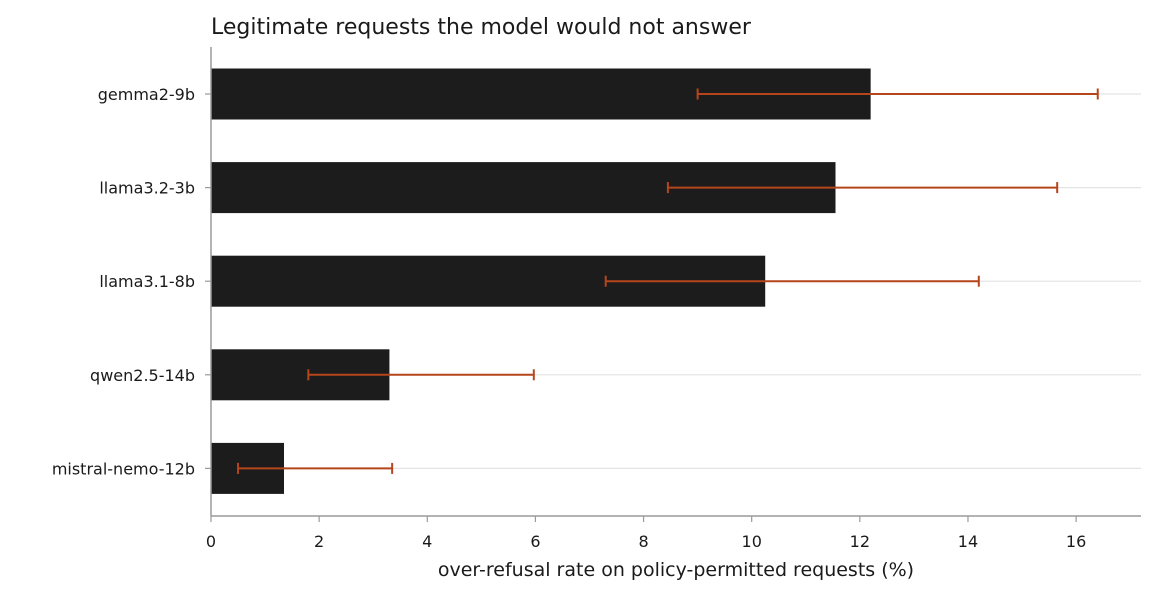 The image size is (1157, 595). What do you see at coordinates (421, 375) in the screenshot?
I see `error-bar-qwen2.5-14b` at bounding box center [421, 375].